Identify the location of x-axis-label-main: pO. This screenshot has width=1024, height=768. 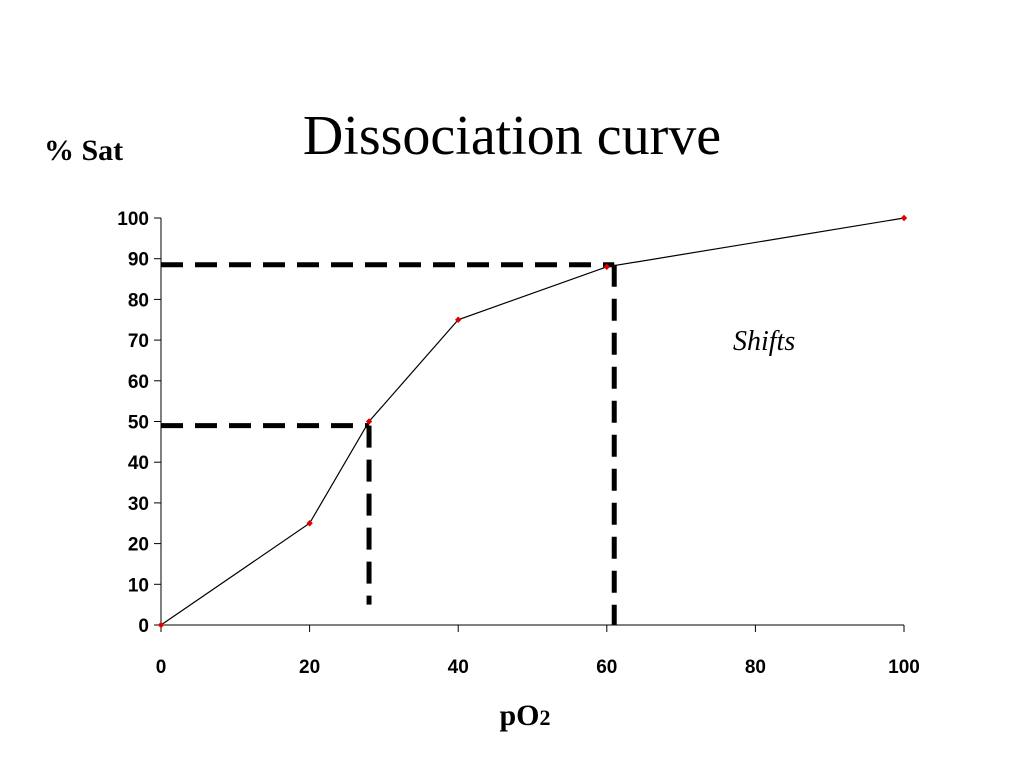
(519, 715).